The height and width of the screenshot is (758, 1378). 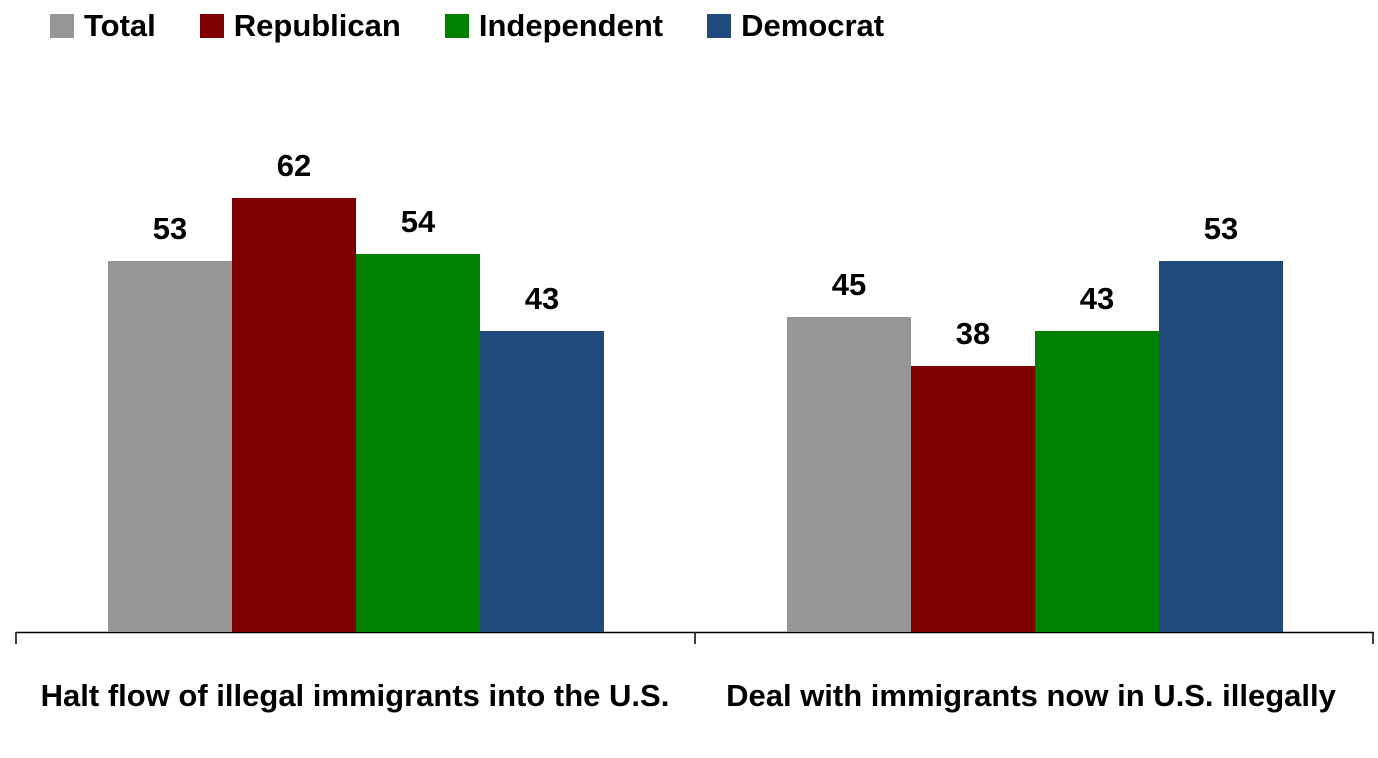 What do you see at coordinates (1097, 298) in the screenshot?
I see `data-label-independent-1: 43` at bounding box center [1097, 298].